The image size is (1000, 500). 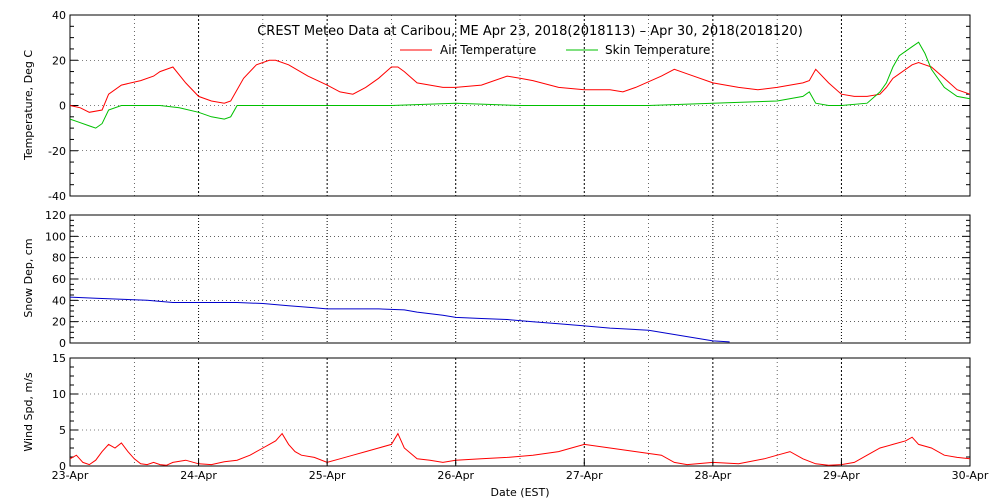 I want to click on xtick-label: 24-Apr, so click(x=198, y=475).